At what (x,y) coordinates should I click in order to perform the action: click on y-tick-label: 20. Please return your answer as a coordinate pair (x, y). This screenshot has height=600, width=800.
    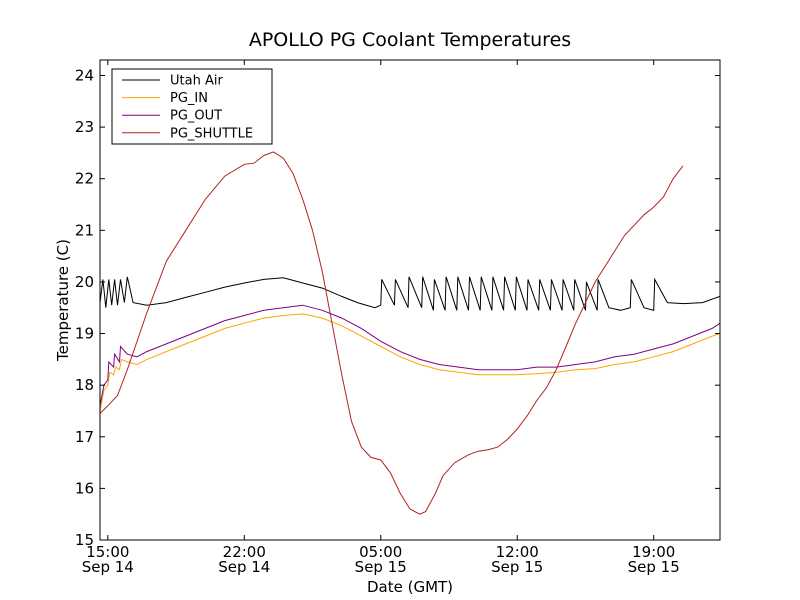
    Looking at the image, I should click on (84, 282).